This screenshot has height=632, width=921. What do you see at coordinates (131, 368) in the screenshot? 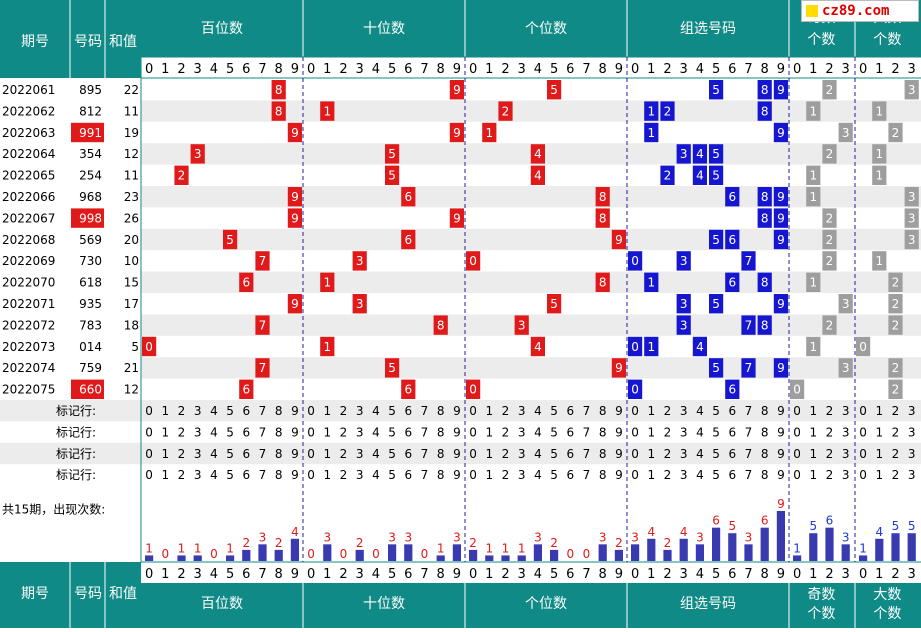
I see `sum-cell: 21` at bounding box center [131, 368].